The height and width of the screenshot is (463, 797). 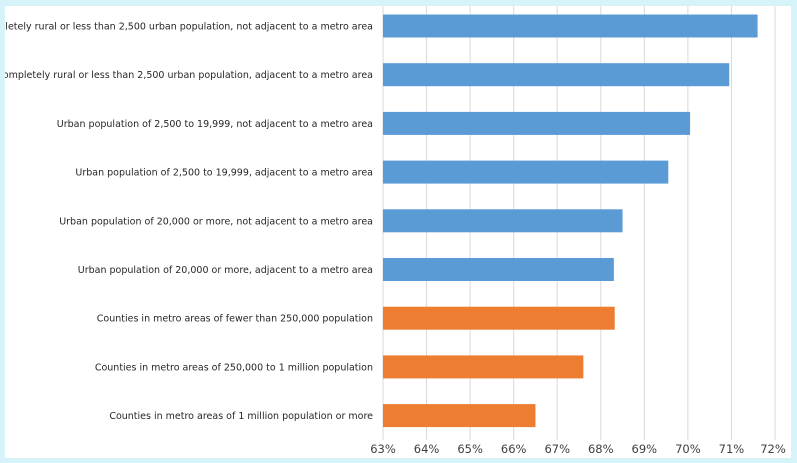 What do you see at coordinates (645, 449) in the screenshot?
I see `x-tick-label-6: 69%` at bounding box center [645, 449].